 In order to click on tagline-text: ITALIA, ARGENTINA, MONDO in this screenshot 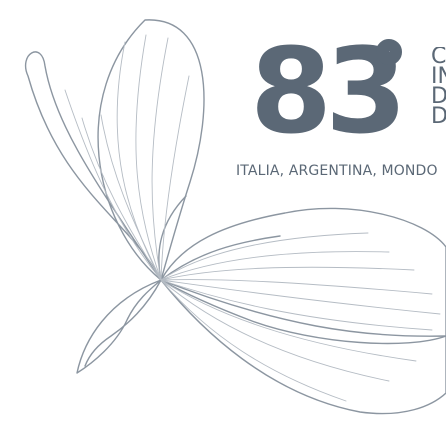, I will do `click(337, 171)`.